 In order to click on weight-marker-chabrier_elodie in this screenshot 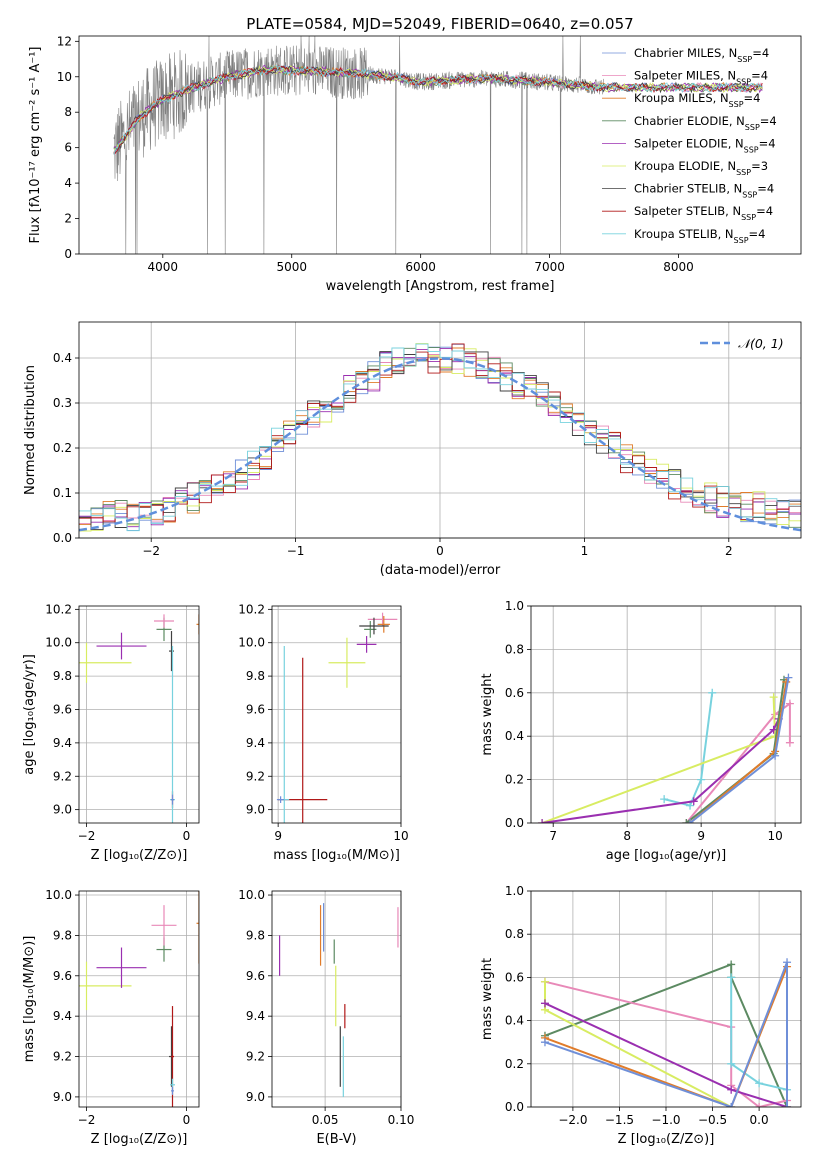, I will do `click(731, 964)`.